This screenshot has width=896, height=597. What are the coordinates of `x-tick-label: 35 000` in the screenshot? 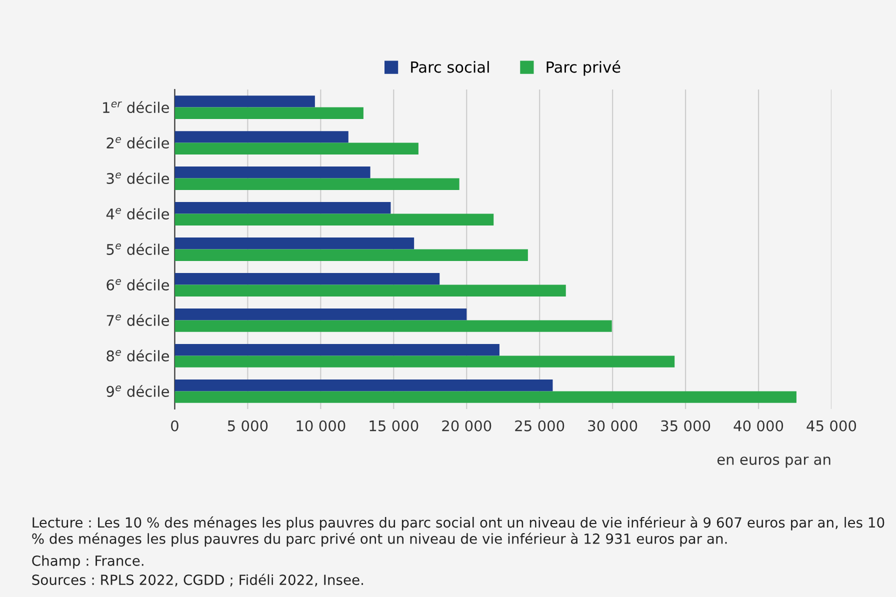 It's located at (685, 426).